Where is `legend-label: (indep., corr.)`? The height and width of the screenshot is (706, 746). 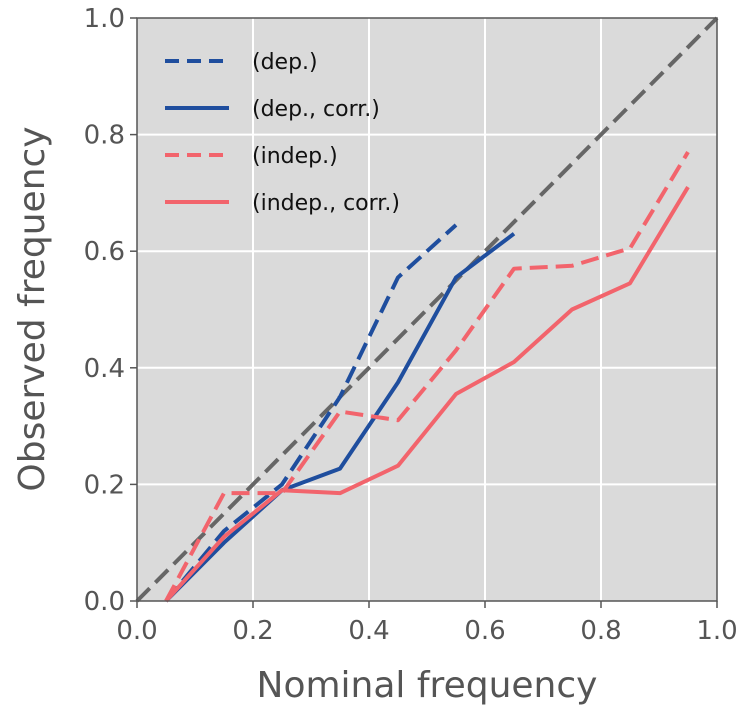 legend-label: (indep., corr.) is located at coordinates (326, 203).